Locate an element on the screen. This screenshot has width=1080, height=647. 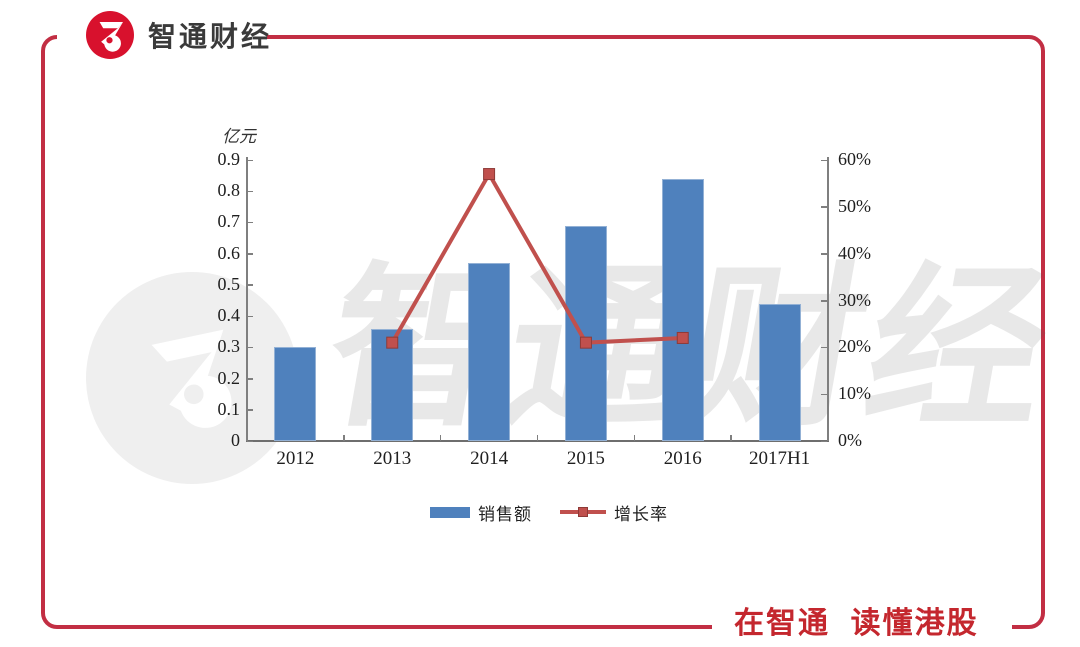
brand-logo-icon is located at coordinates (110, 35).